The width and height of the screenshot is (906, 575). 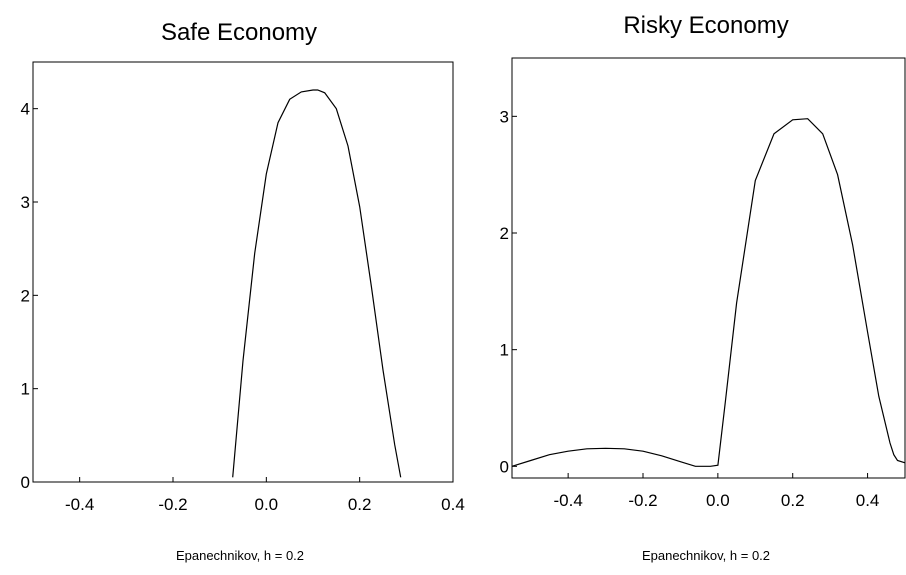 I want to click on safe-y-tick-label: 3, so click(x=25, y=202).